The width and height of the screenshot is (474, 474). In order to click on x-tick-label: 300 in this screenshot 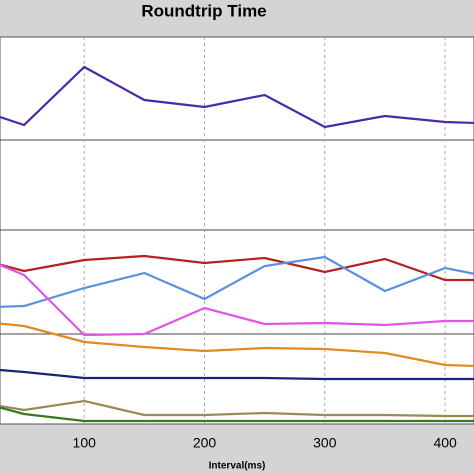, I will do `click(325, 443)`.